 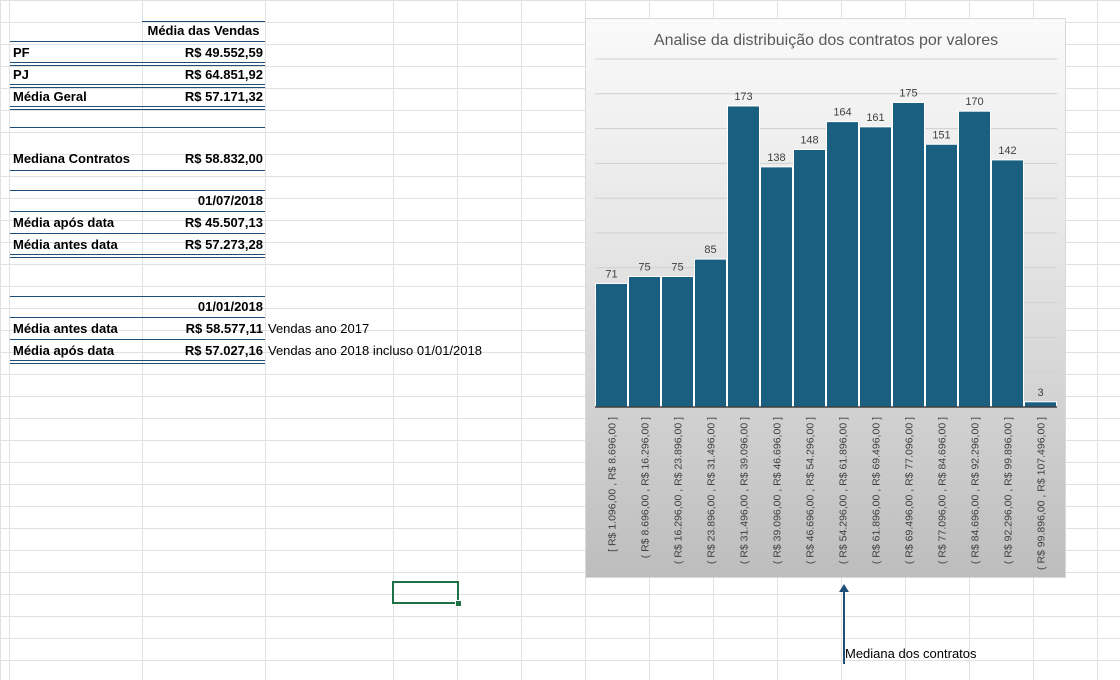 I want to click on table2-row-value: R$ 57.273,28, so click(x=223, y=244).